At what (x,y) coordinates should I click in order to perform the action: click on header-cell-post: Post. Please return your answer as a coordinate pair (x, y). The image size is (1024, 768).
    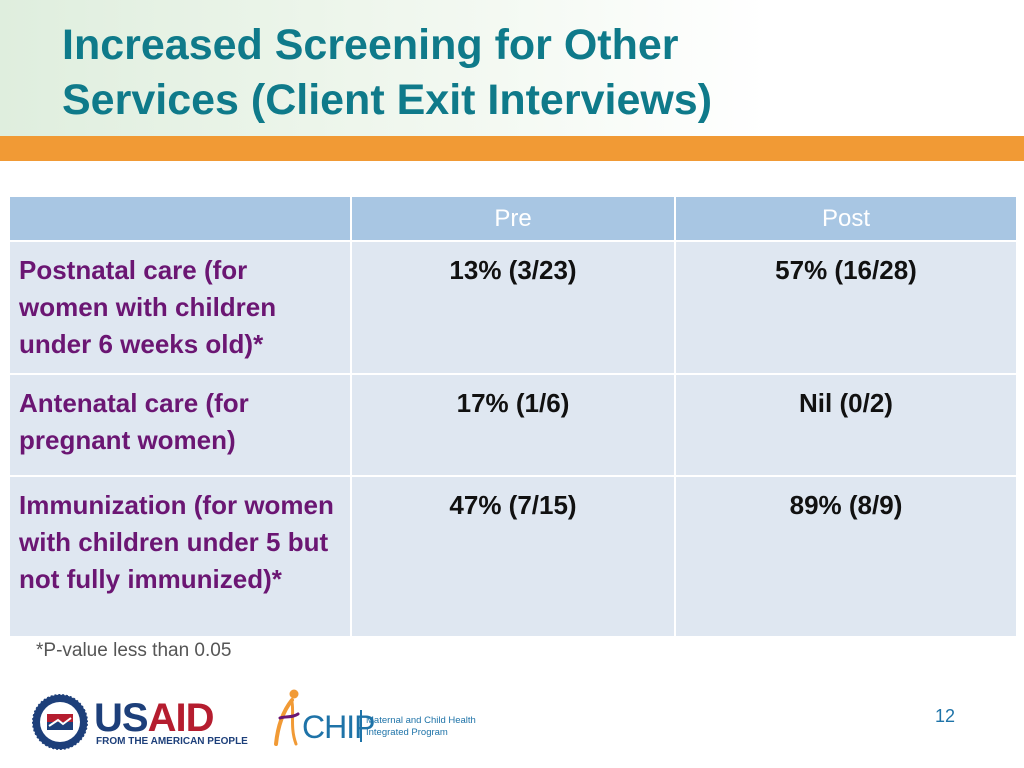
    Looking at the image, I should click on (846, 218).